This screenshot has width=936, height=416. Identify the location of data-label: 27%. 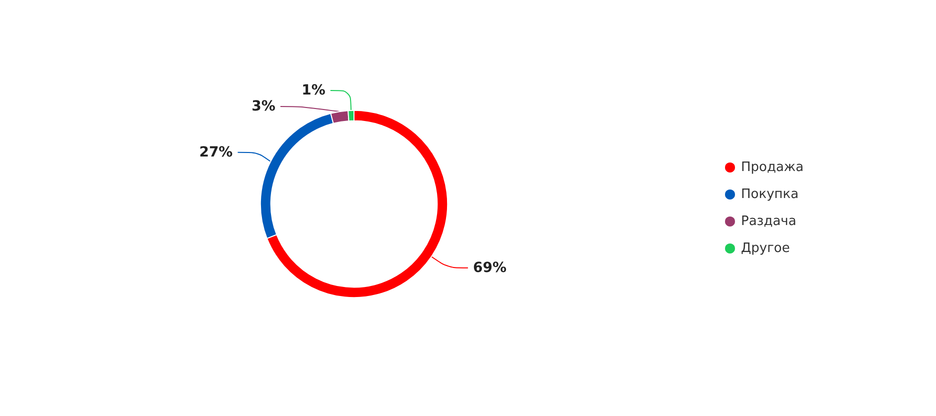
(216, 152).